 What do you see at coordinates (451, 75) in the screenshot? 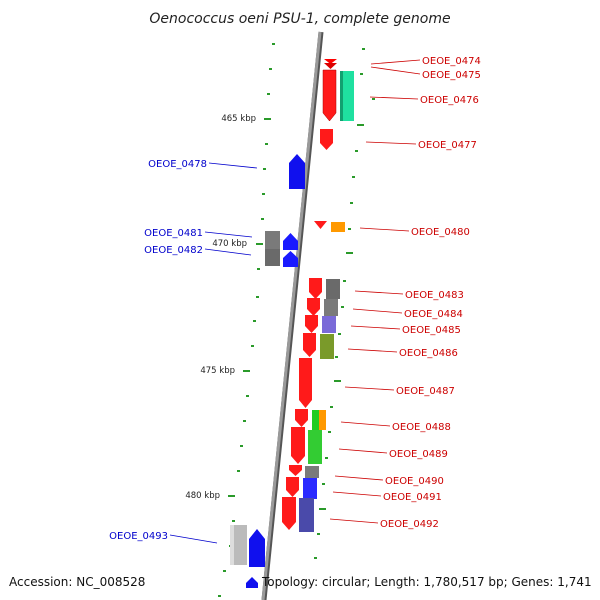
I see `gene-label-0475: OEOE_0475` at bounding box center [451, 75].